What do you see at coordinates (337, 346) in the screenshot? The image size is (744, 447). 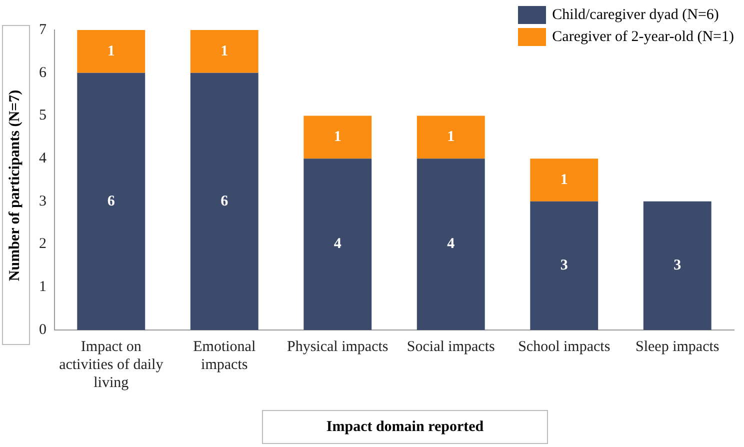 I see `x-tick-label: Physical impacts` at bounding box center [337, 346].